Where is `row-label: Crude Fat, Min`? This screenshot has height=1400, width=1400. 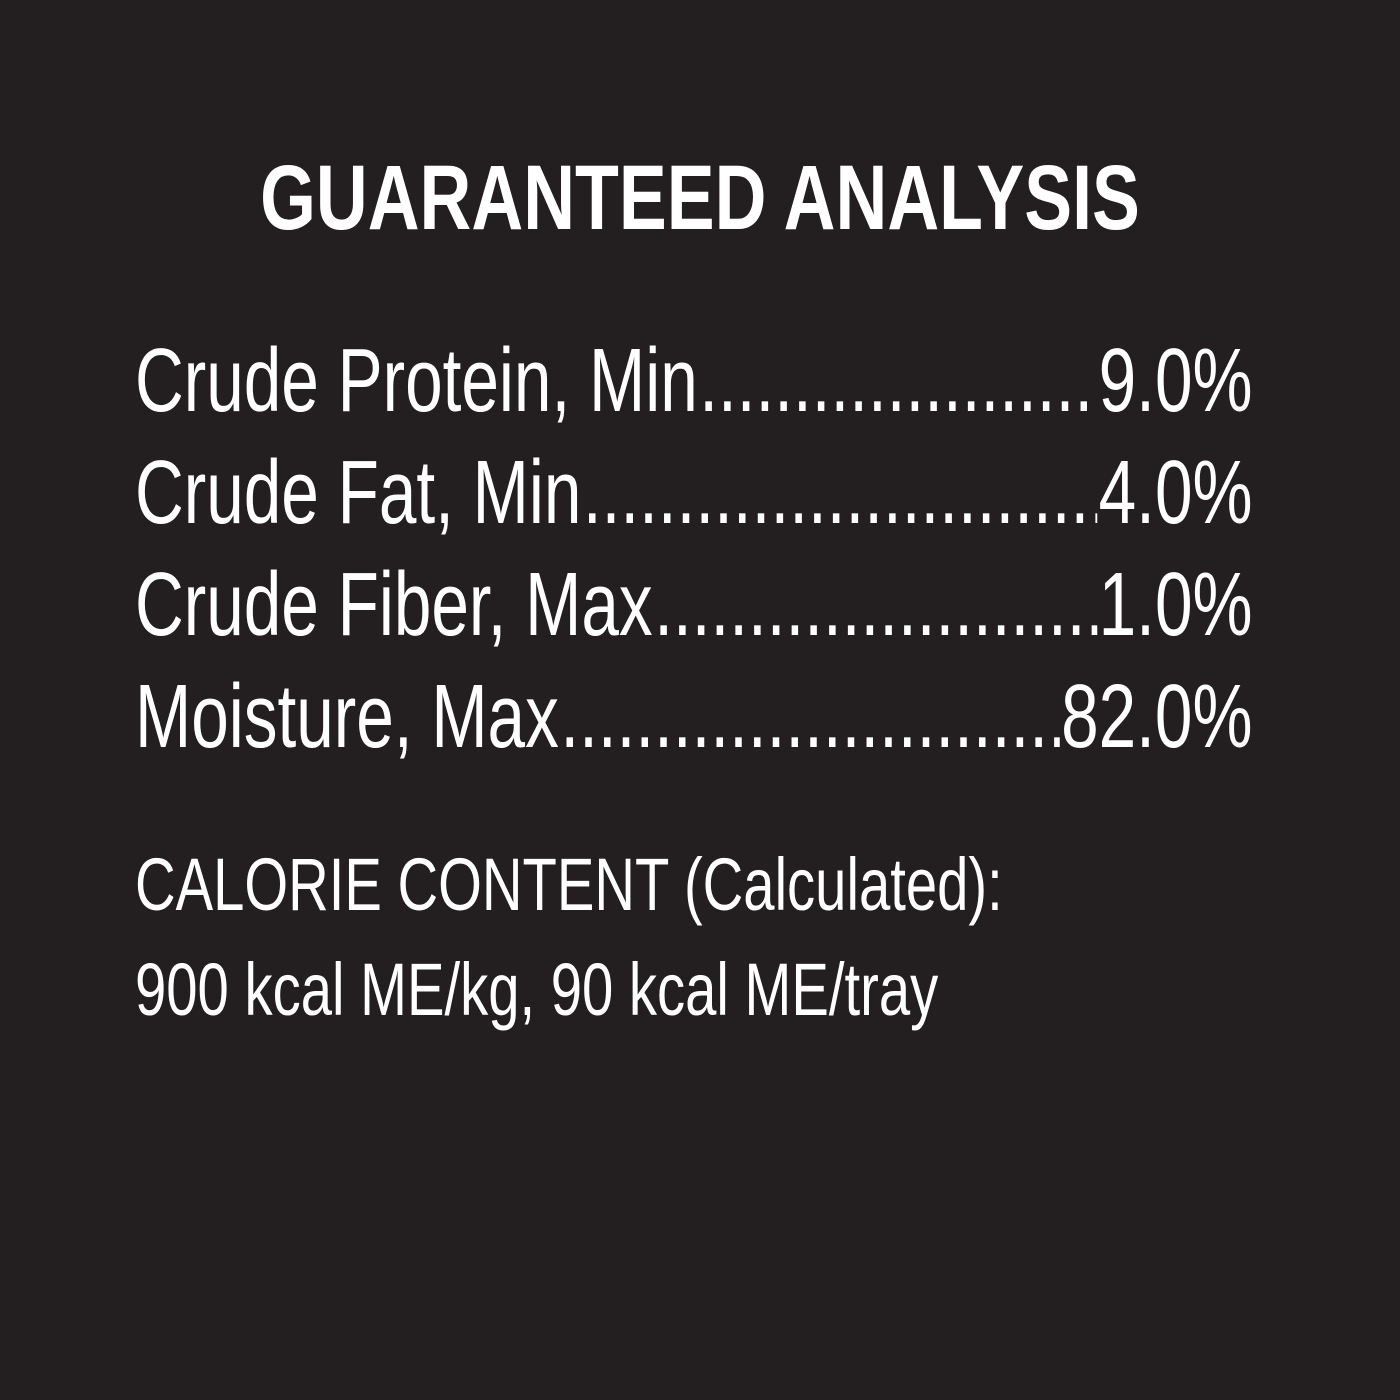
row-label: Crude Fat, Min is located at coordinates (358, 493).